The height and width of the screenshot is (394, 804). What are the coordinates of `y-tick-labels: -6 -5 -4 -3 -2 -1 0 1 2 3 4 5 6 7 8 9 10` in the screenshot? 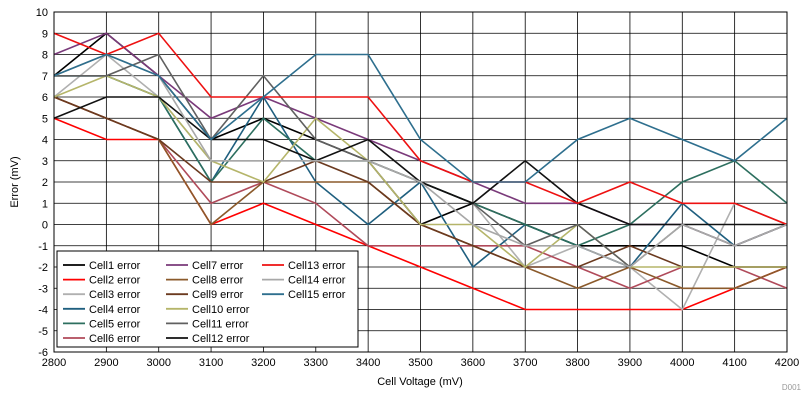 It's located at (42, 183).